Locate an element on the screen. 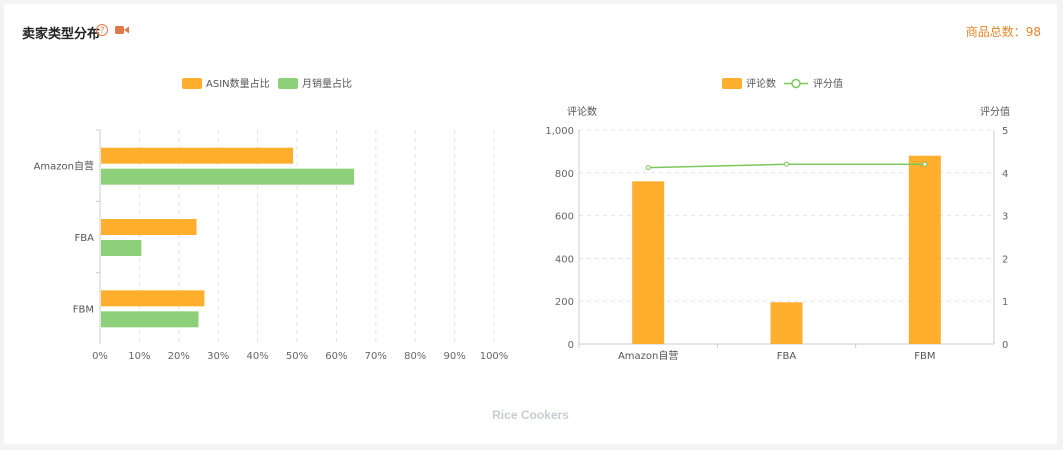 The width and height of the screenshot is (1063, 450). video-camera-icon is located at coordinates (122, 30).